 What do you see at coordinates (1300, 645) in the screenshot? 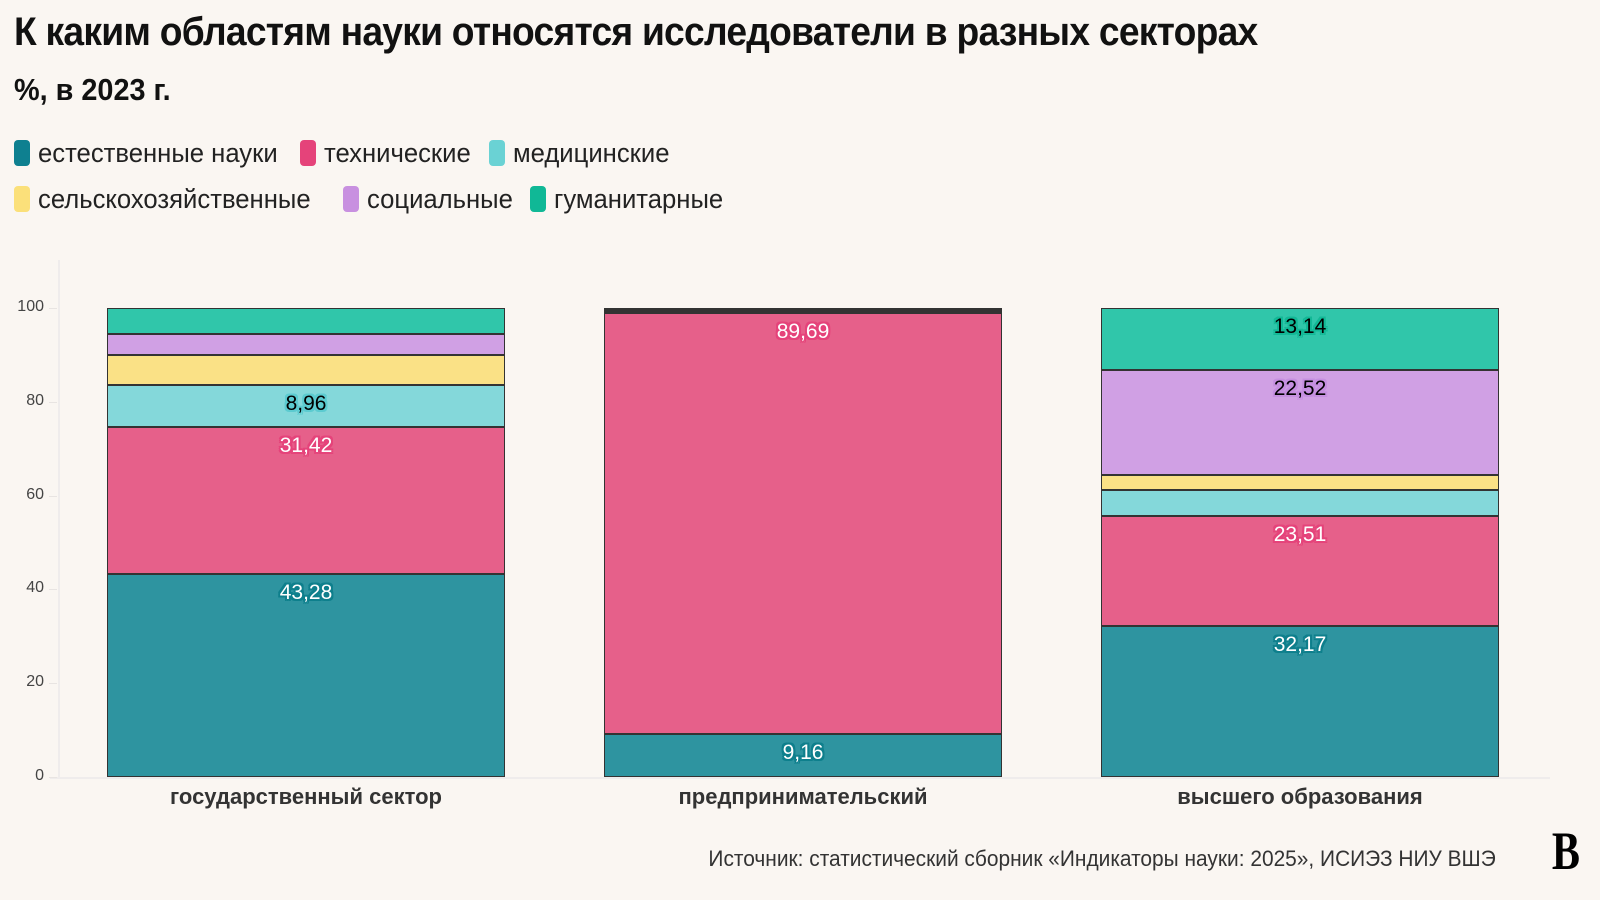
I see `data-label: 32,17` at bounding box center [1300, 645].